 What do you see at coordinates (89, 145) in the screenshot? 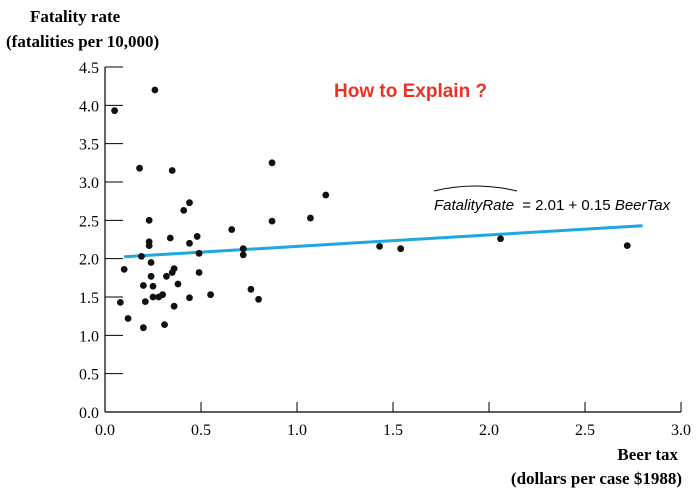
I see `y-tick-label: 3.5` at bounding box center [89, 145].